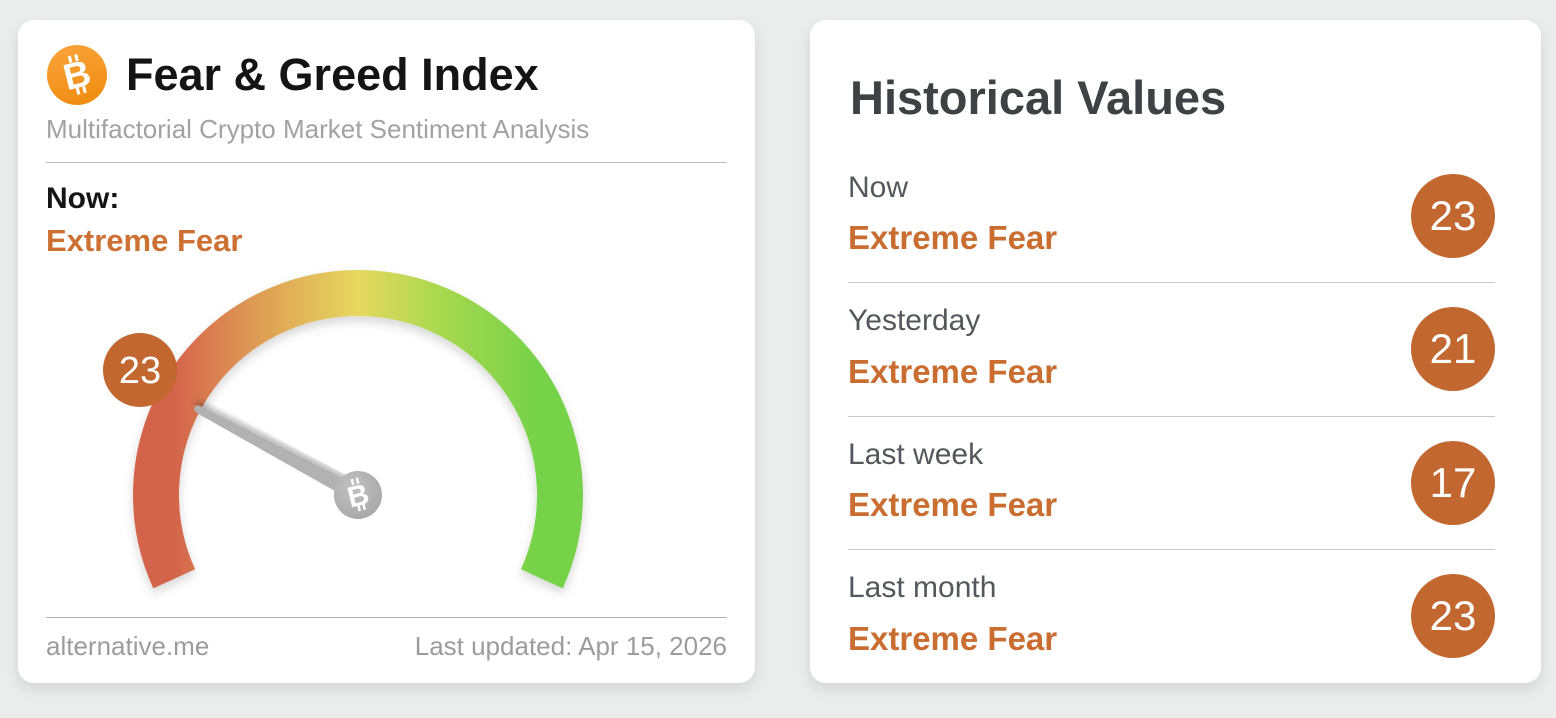  I want to click on history-row-value-badge: 21, so click(1453, 349).